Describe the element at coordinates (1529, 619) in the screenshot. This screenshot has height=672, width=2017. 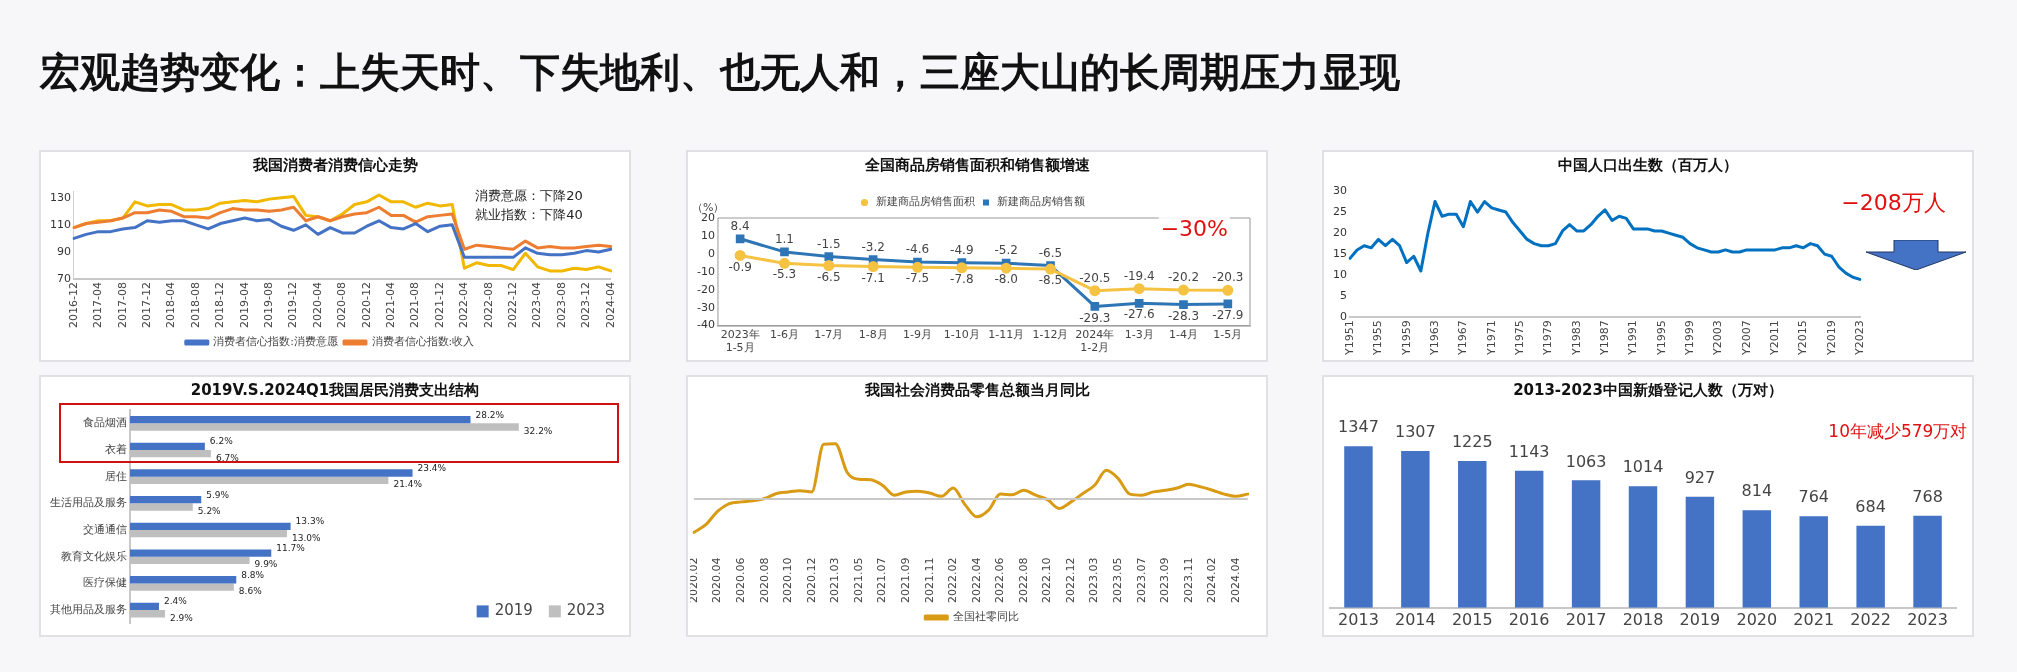
I see `x-tick-label: 2016` at that location.